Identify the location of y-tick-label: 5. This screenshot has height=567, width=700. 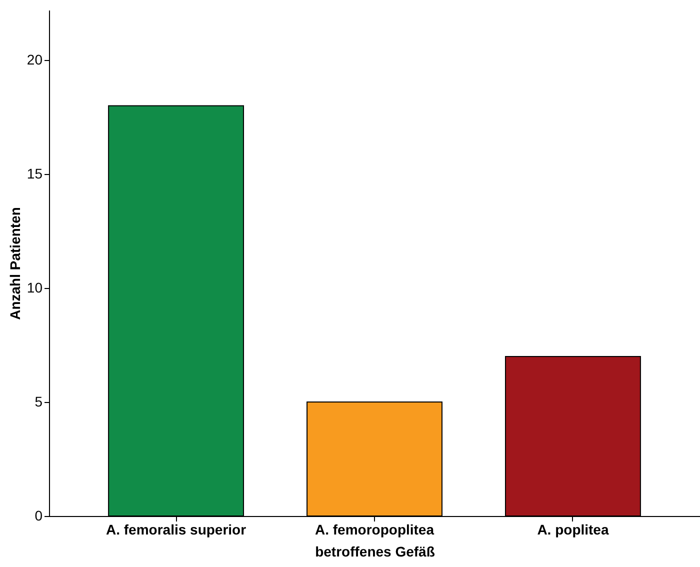
(38, 402).